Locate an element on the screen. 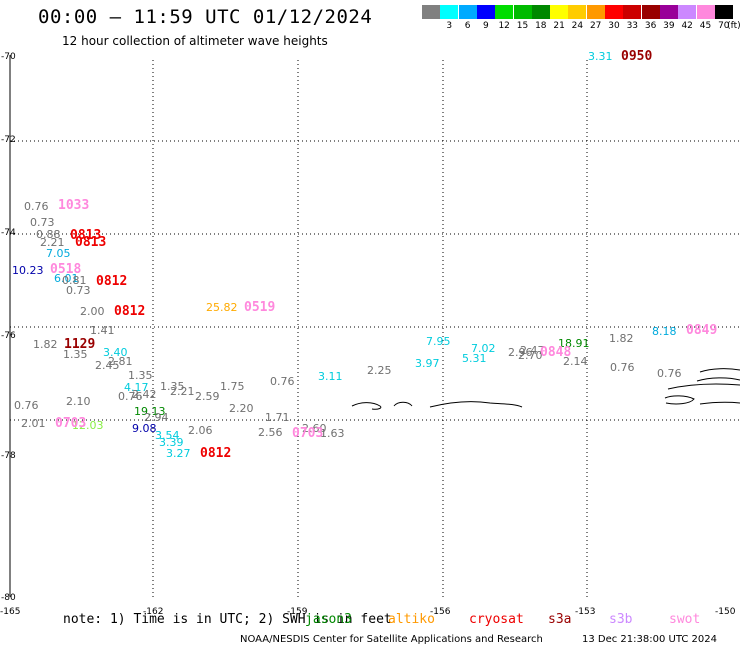 Image resolution: width=740 pixels, height=650 pixels. wave-height-value: 7.95 is located at coordinates (438, 341).